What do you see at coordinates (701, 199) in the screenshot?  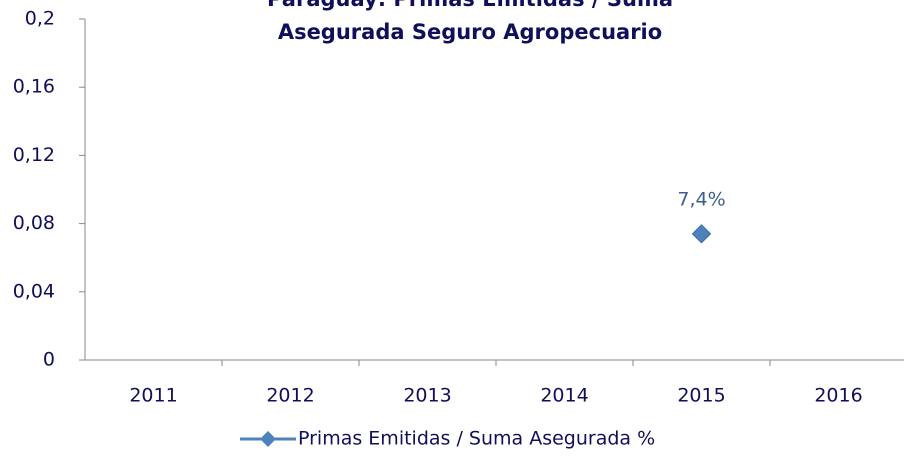 I see `data-label: 7,4%` at bounding box center [701, 199].